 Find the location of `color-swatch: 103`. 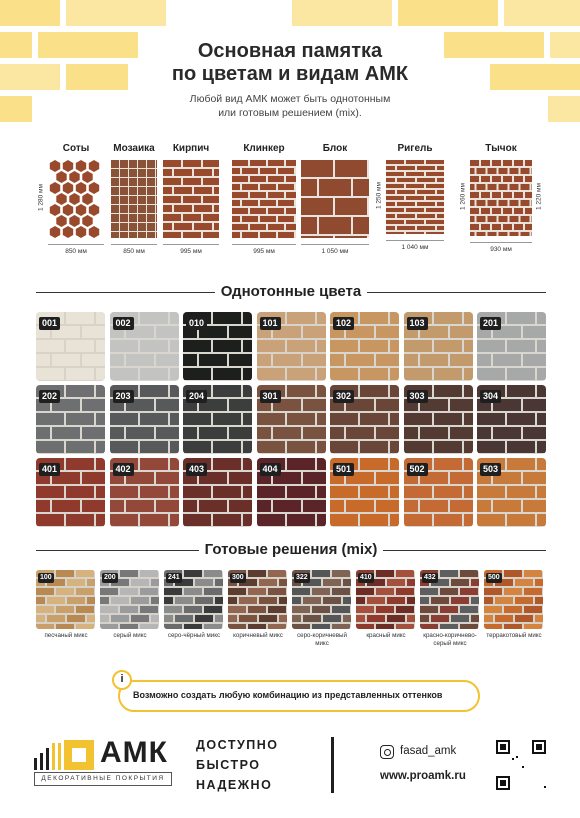

color-swatch: 103 is located at coordinates (438, 346).